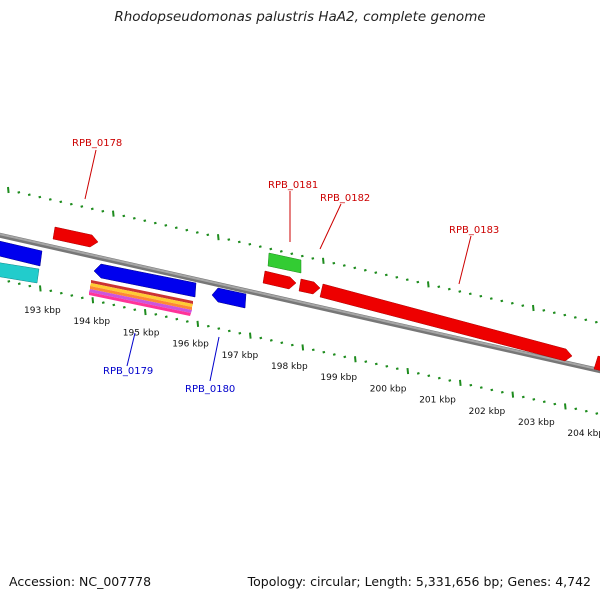 The width and height of the screenshot is (600, 600). What do you see at coordinates (437, 401) in the screenshot?
I see `scale-tick-label: 201 kbp` at bounding box center [437, 401].